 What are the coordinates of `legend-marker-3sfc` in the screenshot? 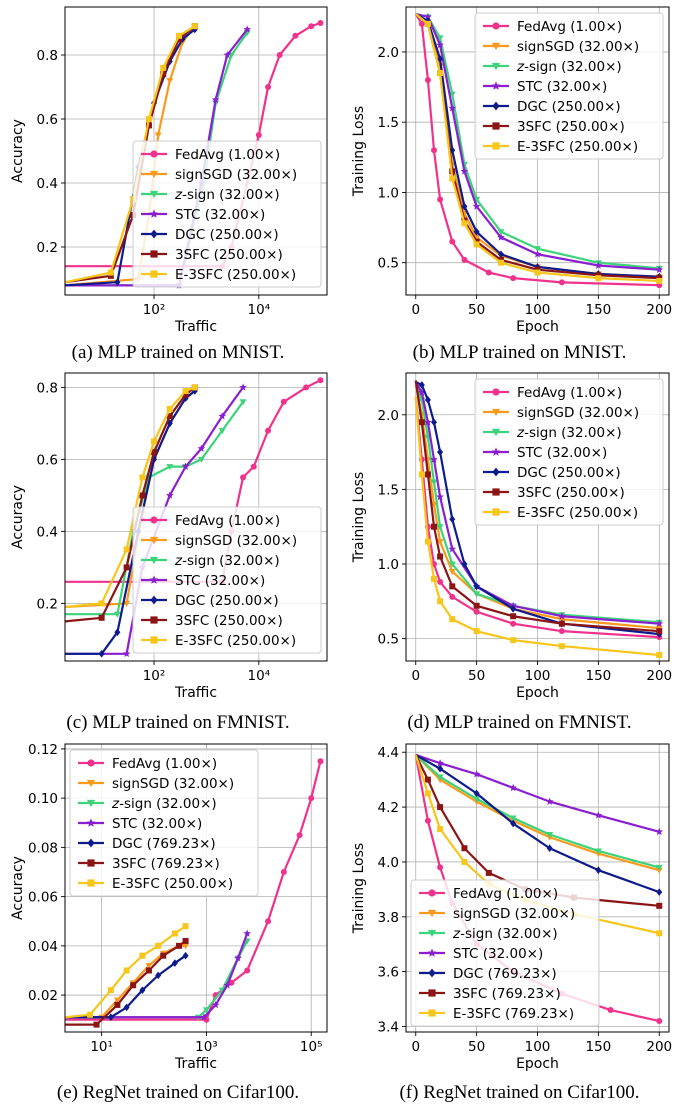 It's located at (154, 620).